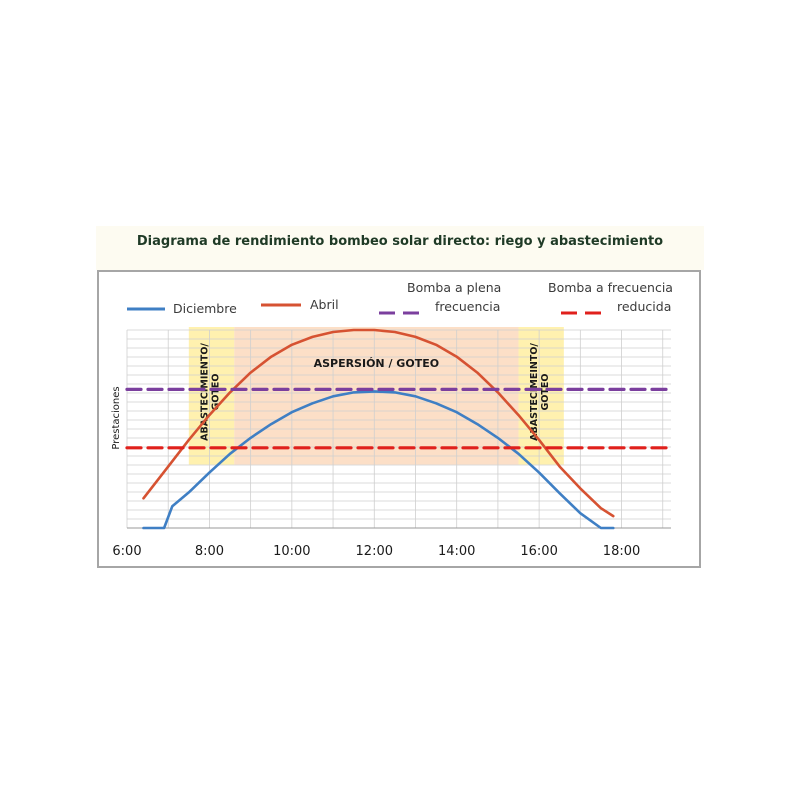 This screenshot has height=800, width=800. What do you see at coordinates (210, 392) in the screenshot?
I see `zone-label-band-1: ABASTECIMIENTO/GOTEO` at bounding box center [210, 392].